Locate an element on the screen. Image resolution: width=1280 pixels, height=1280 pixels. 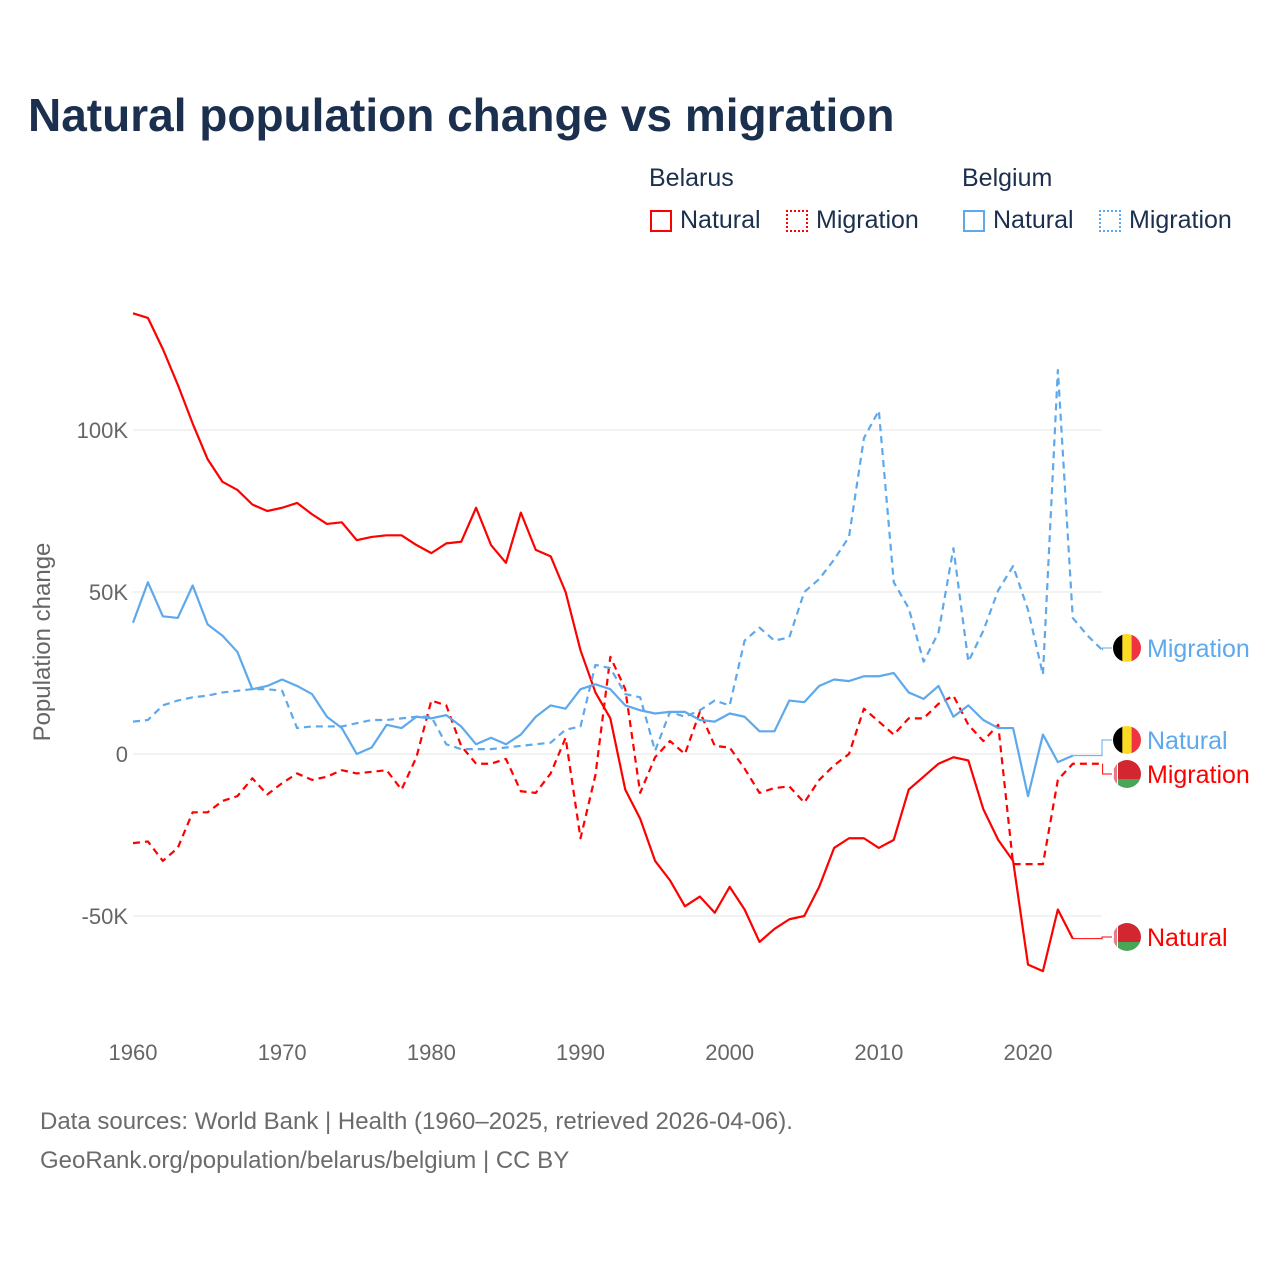
x-tick-label: 2020 is located at coordinates (1028, 1052).